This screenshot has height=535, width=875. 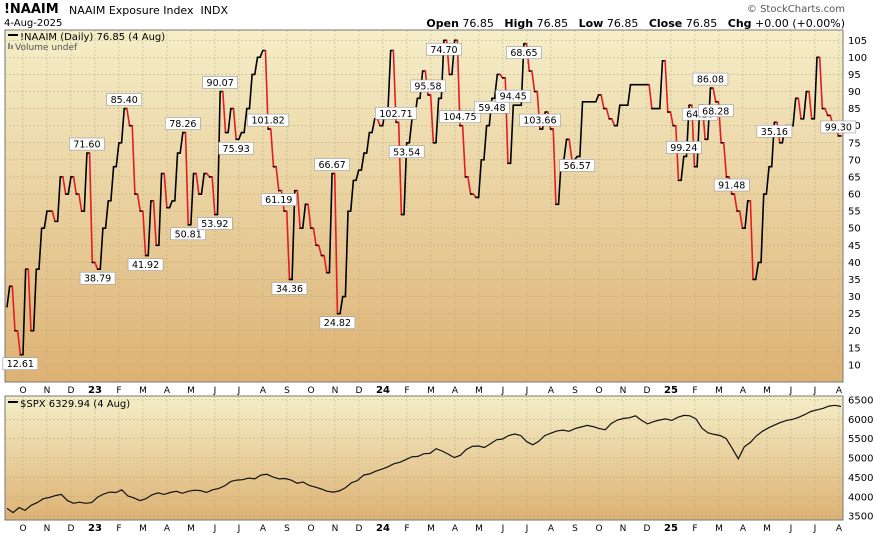 I want to click on x-tick-label: N, so click(x=623, y=529).